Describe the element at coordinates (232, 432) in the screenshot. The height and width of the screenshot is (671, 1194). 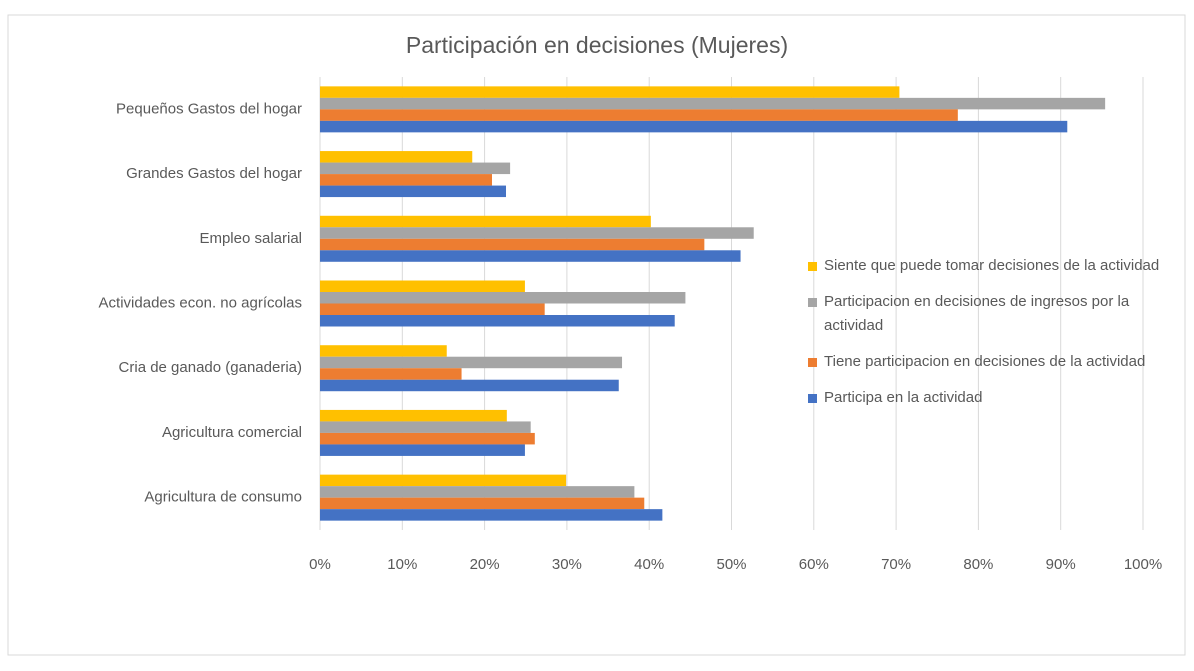
I see `y-tick-label: Agricultura comercial` at that location.